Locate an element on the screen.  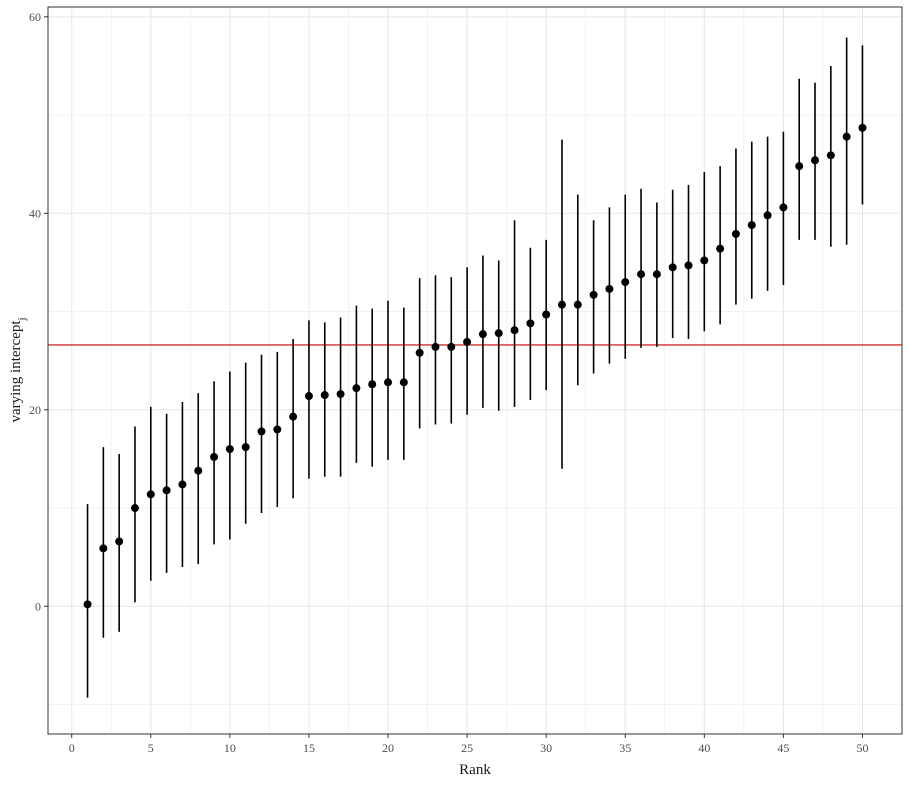
x-tick-label: 20 is located at coordinates (388, 748).